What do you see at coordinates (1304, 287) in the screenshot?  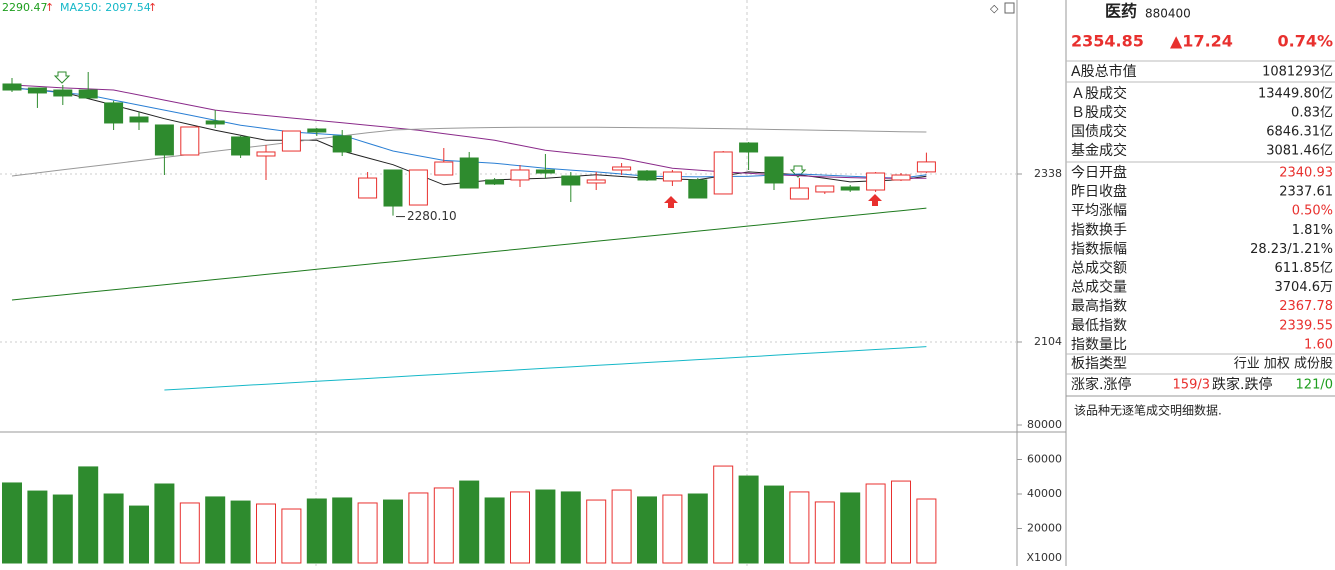 I see `row-value: 3704.6万` at bounding box center [1304, 287].